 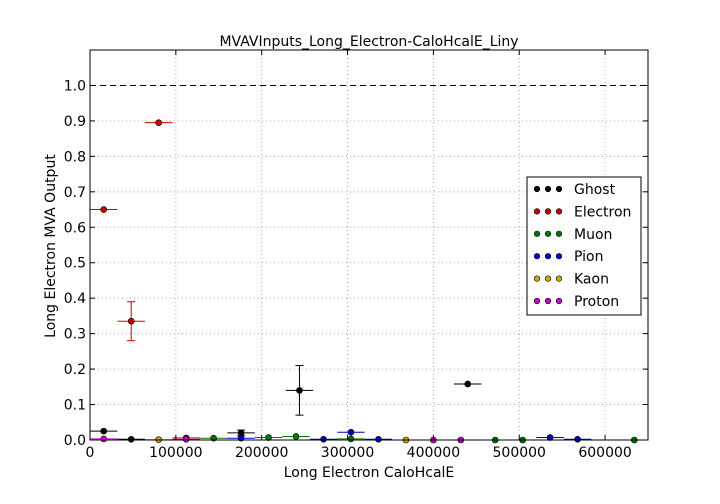 What do you see at coordinates (433, 453) in the screenshot?
I see `x-tick-label: 400000` at bounding box center [433, 453].